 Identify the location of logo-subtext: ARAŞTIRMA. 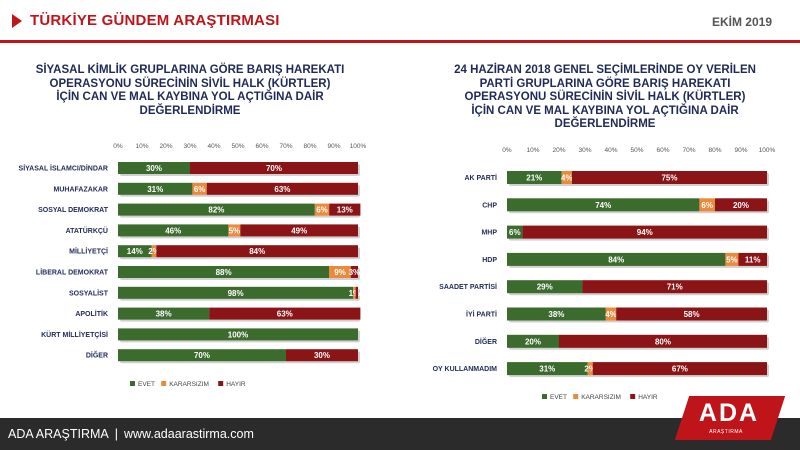
(726, 432).